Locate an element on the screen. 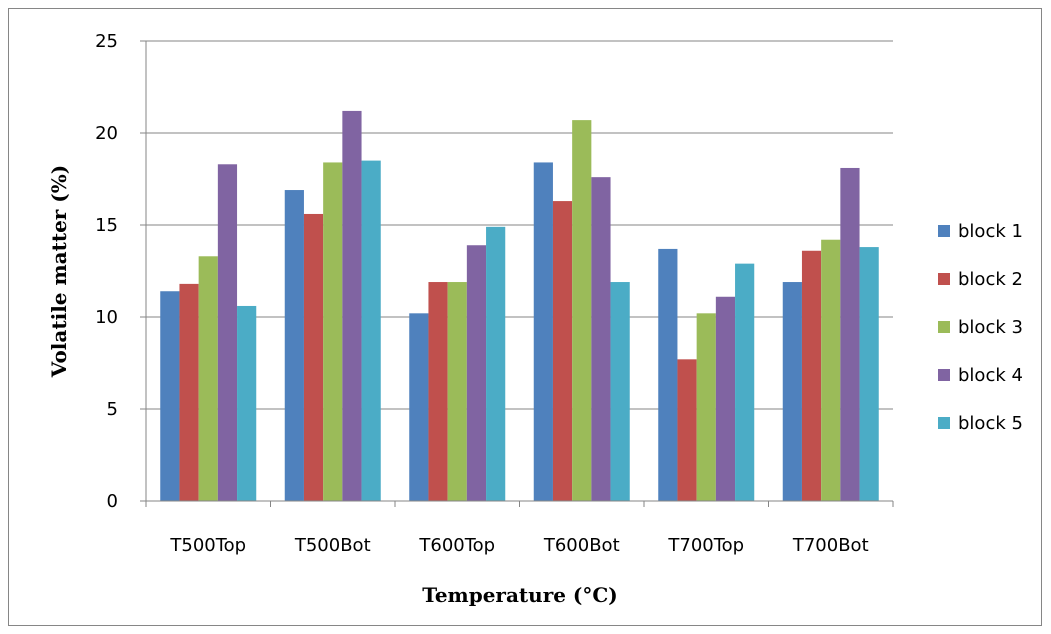 This screenshot has width=1051, height=634. x-axis-title: Temperature (°C) is located at coordinates (520, 595).